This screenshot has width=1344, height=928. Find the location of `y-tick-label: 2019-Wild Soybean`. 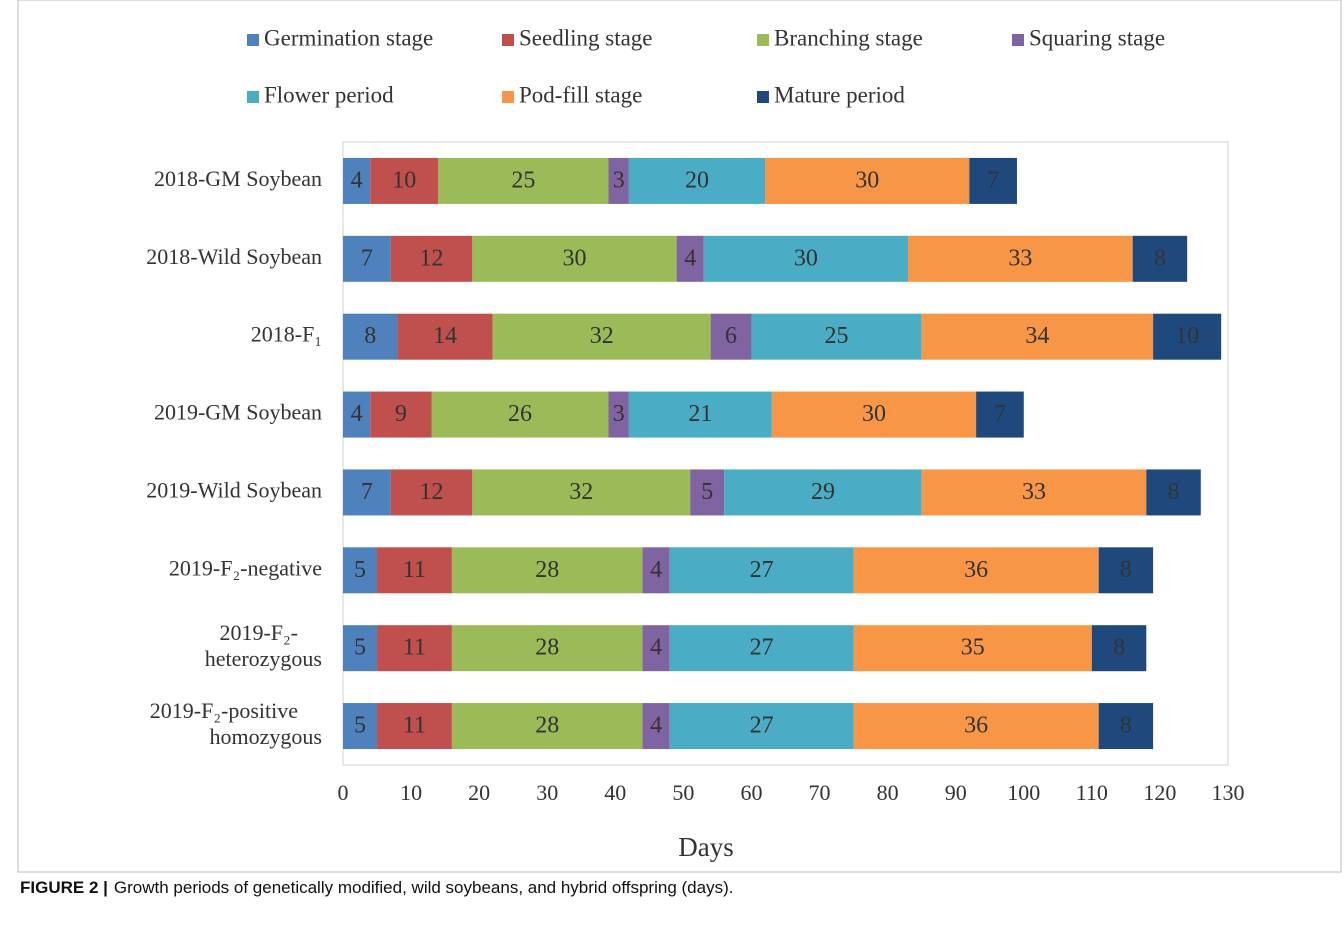

y-tick-label: 2019-Wild Soybean is located at coordinates (234, 489).